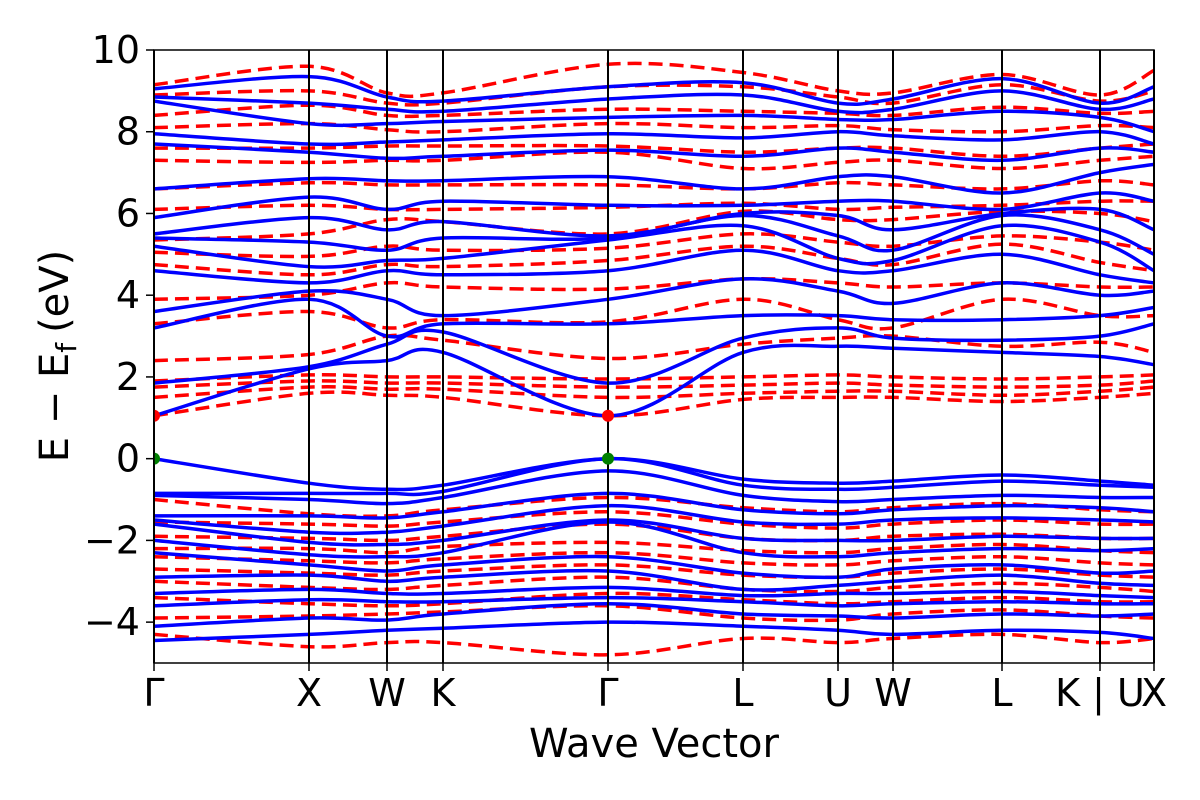 The image size is (1200, 800). I want to click on y-tick-label-5: 6, so click(128, 213).